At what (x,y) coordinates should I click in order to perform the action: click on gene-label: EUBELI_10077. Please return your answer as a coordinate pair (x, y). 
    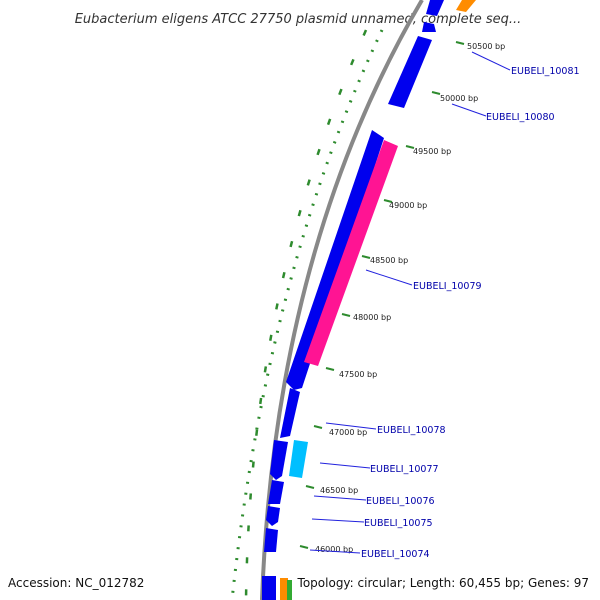
    Looking at the image, I should click on (404, 469).